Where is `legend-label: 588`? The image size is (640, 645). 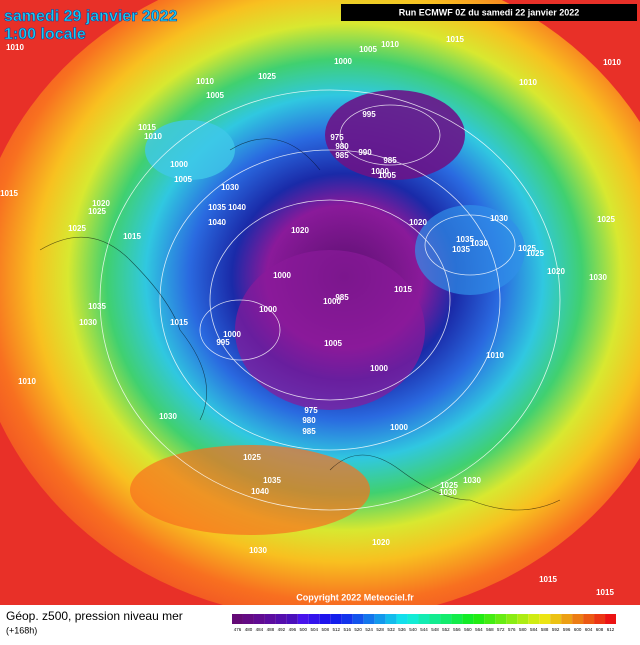
legend-label: 588 is located at coordinates (545, 629).